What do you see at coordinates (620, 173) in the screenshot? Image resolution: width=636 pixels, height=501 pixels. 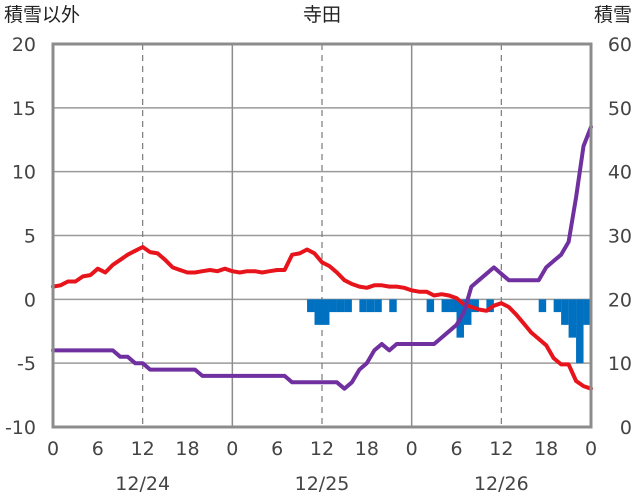 I see `right-tick-label: 40` at bounding box center [620, 173].